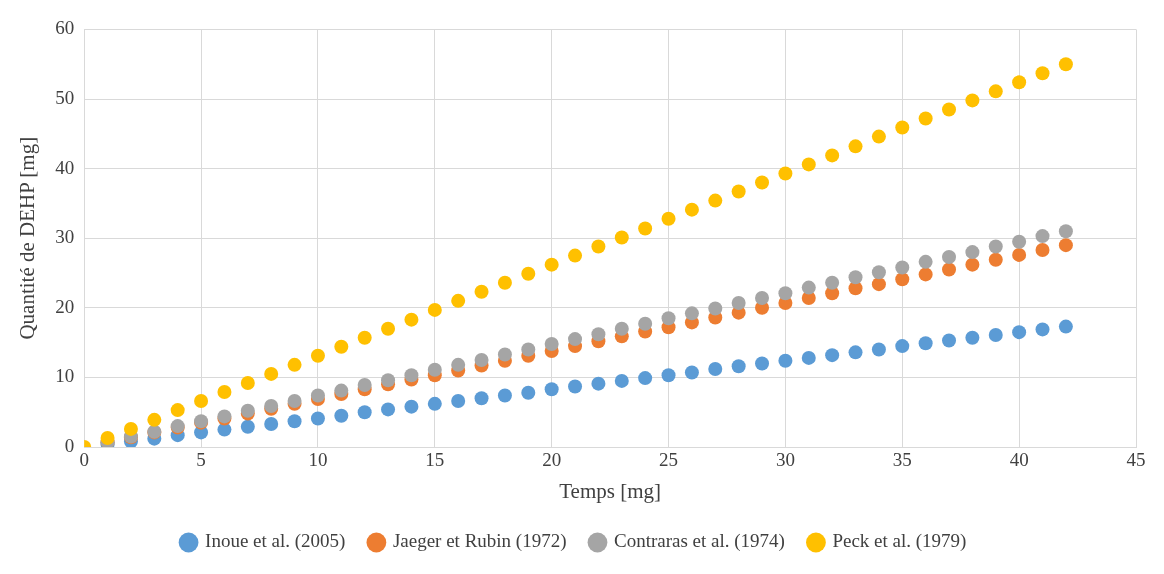 This screenshot has height=574, width=1164. What do you see at coordinates (699, 541) in the screenshot?
I see `legend-label: Contraras et al. (1974)` at bounding box center [699, 541].